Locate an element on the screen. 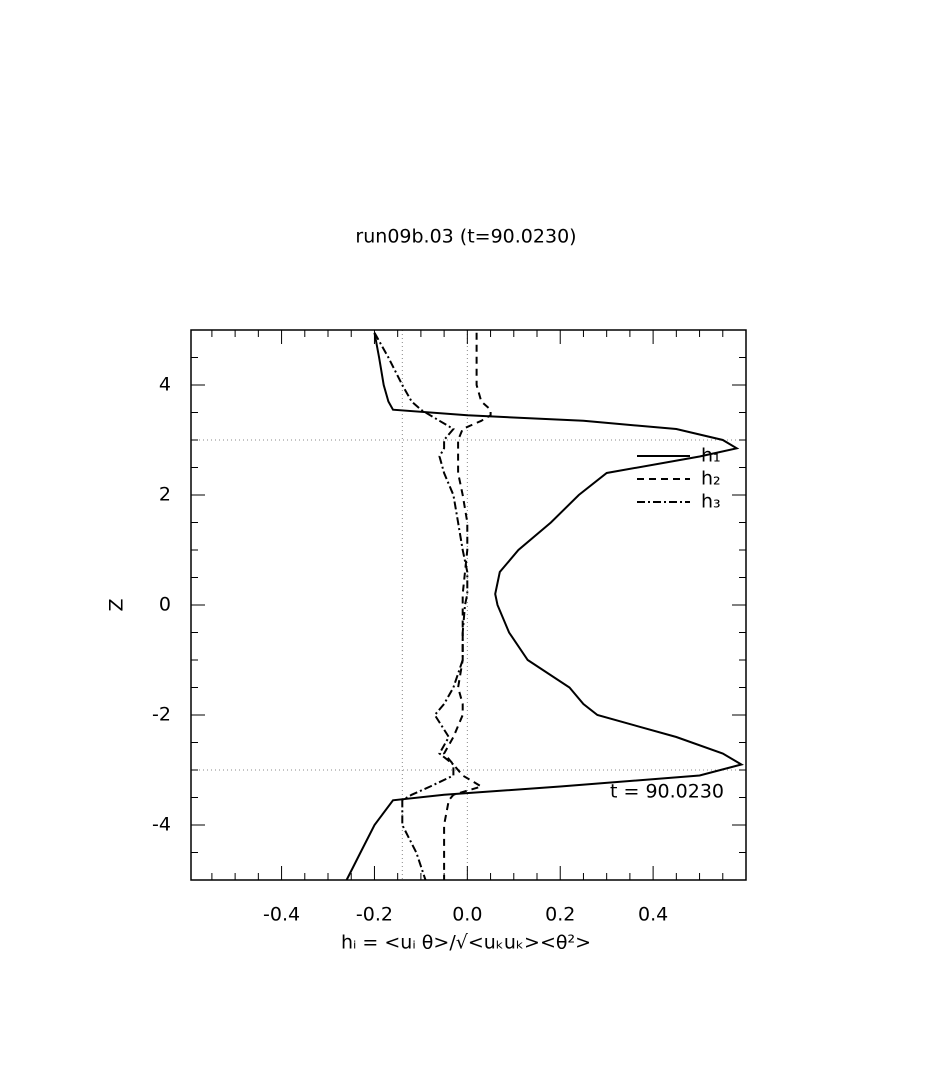 This screenshot has height=1065, width=935. x-tick-label: 0.2 is located at coordinates (560, 915).